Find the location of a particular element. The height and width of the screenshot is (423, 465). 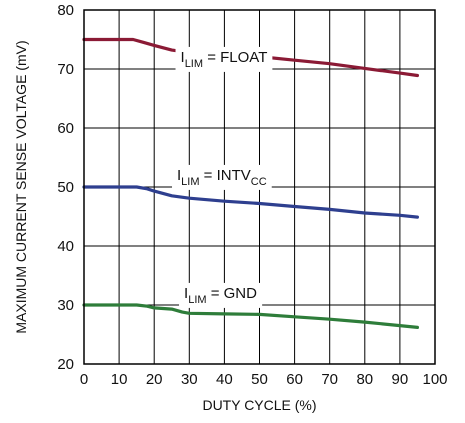

x-tick-label: 70 is located at coordinates (329, 379).